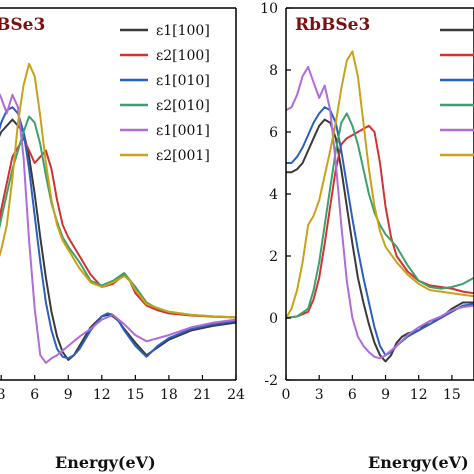 This screenshot has width=474, height=474. What do you see at coordinates (271, 381) in the screenshot?
I see `y-tick-label: -2` at bounding box center [271, 381].